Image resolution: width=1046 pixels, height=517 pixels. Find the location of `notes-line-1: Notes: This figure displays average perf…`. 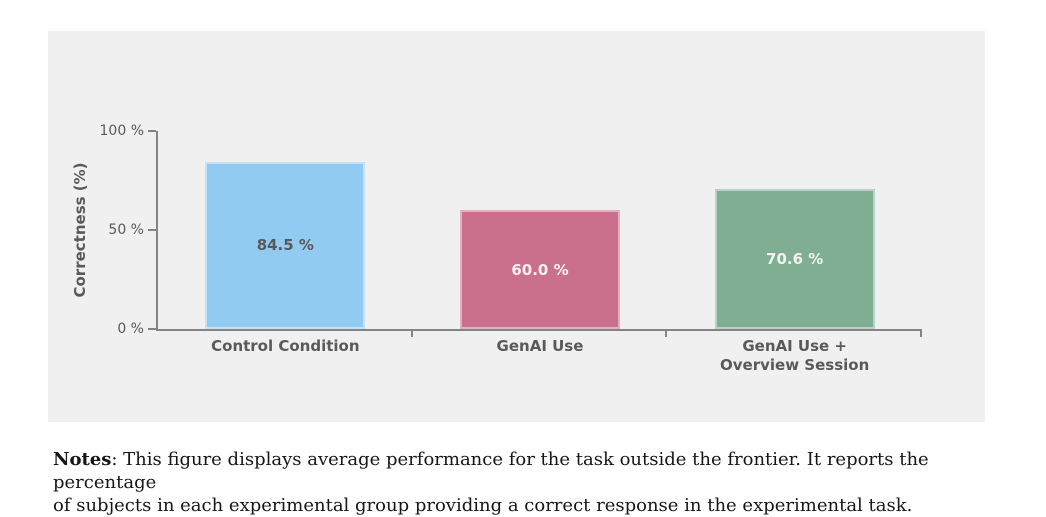

notes-line-1: Notes: This figure displays average perf… is located at coordinates (538, 471).